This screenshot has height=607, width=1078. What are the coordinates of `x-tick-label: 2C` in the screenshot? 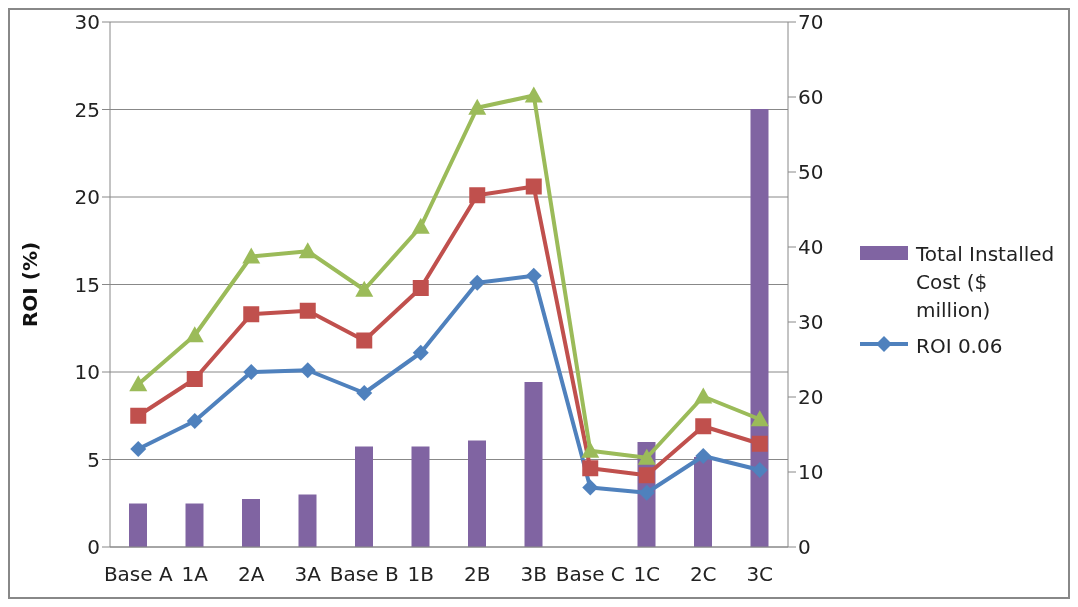 It's located at (703, 574).